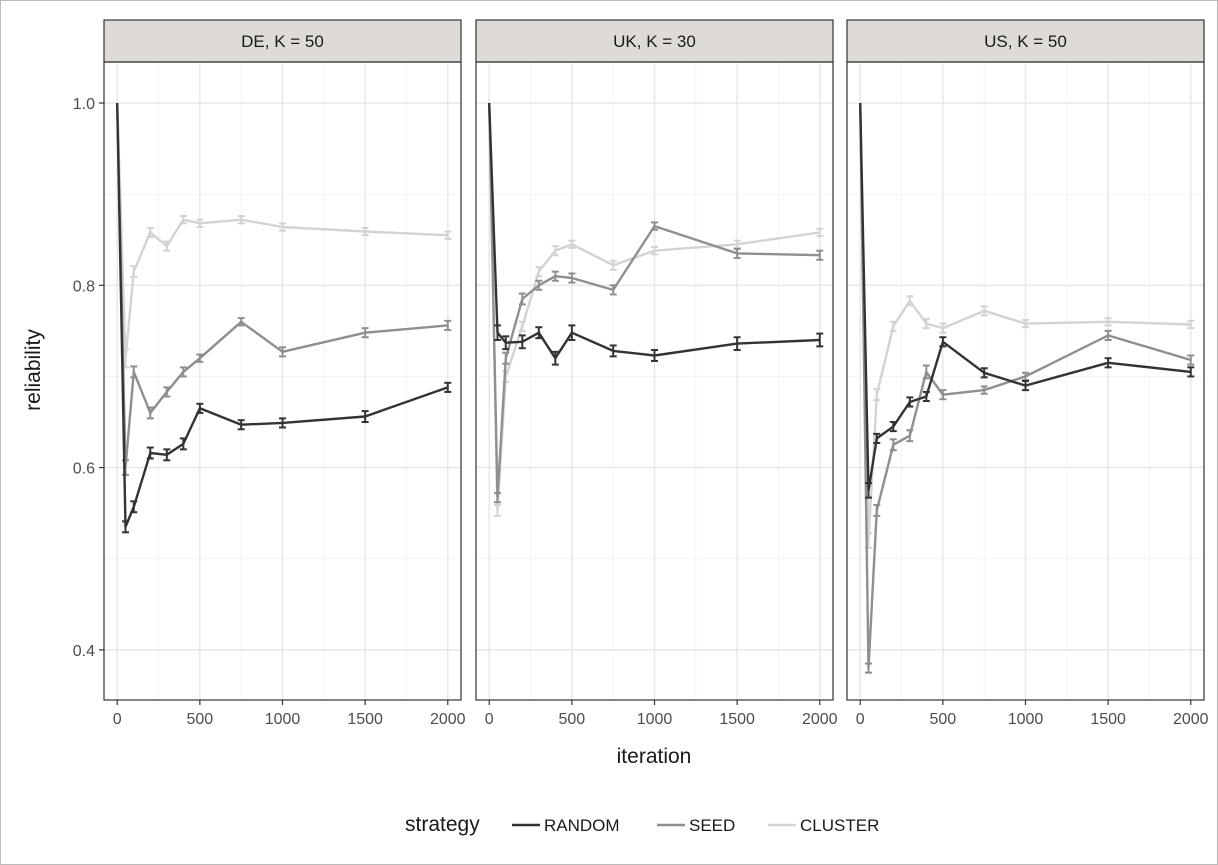 The image size is (1218, 865). Describe the element at coordinates (654, 756) in the screenshot. I see `x-axis-title: iteration` at that location.